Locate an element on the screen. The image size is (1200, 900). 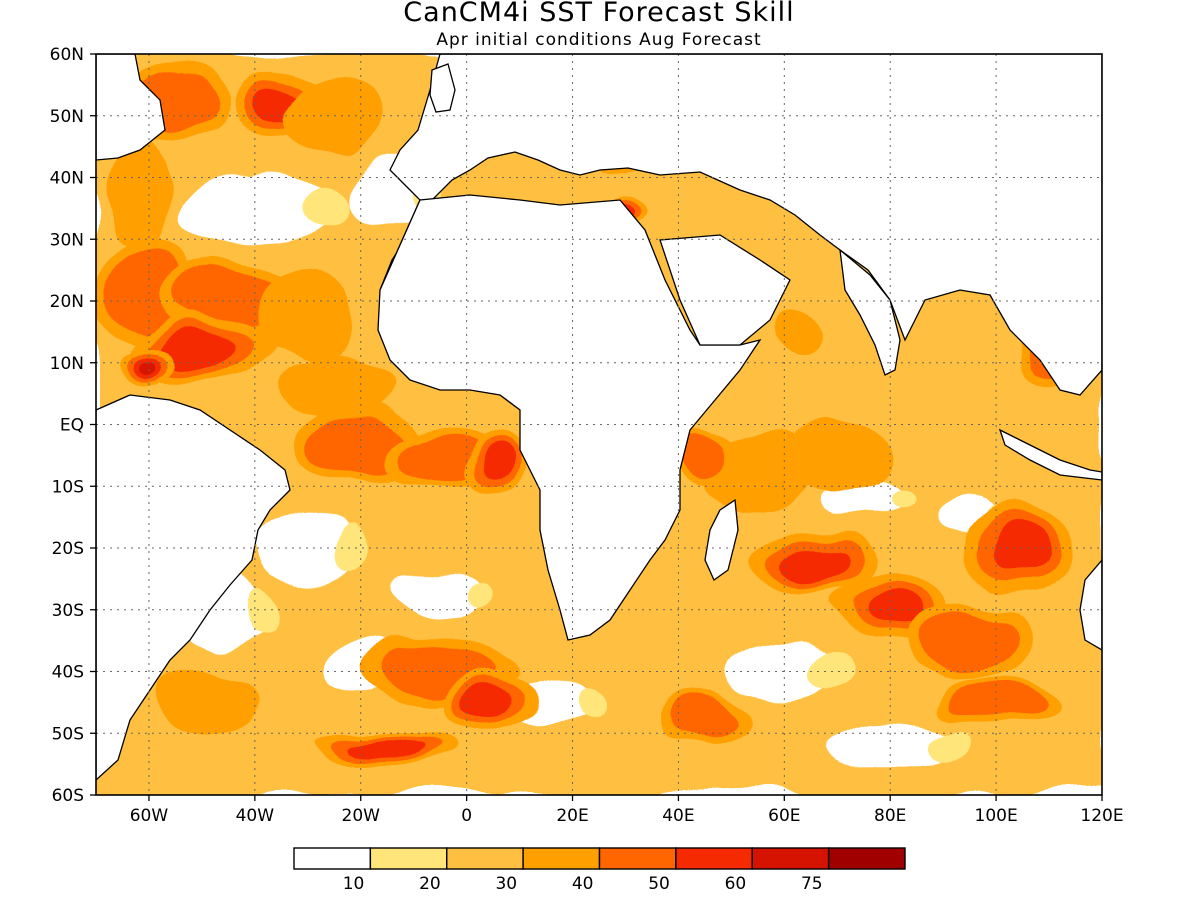
lat-tick-label: 50N is located at coordinates (67, 117).